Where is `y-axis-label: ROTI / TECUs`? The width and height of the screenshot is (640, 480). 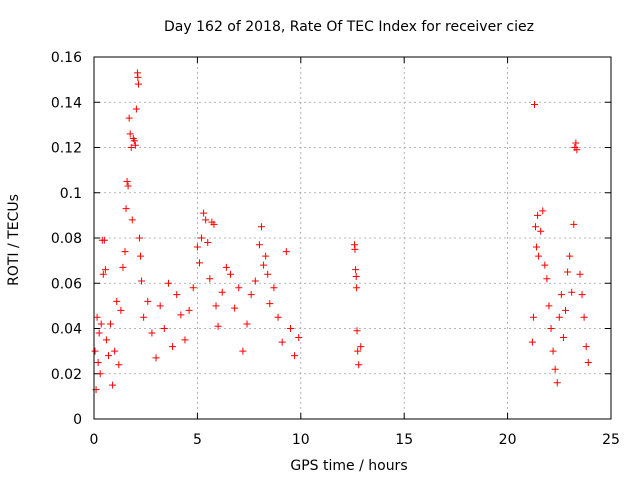
y-axis-label: ROTI / TECUs is located at coordinates (14, 240).